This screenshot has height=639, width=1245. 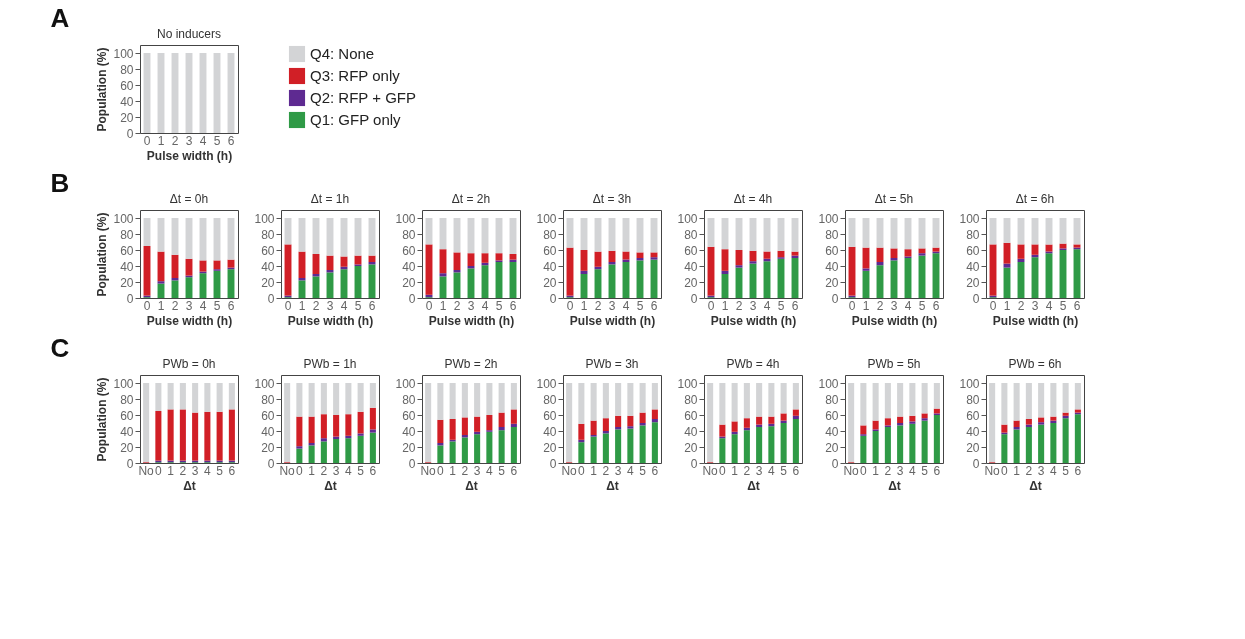 What do you see at coordinates (471, 364) in the screenshot?
I see `chart-title: PWb = 2h` at bounding box center [471, 364].